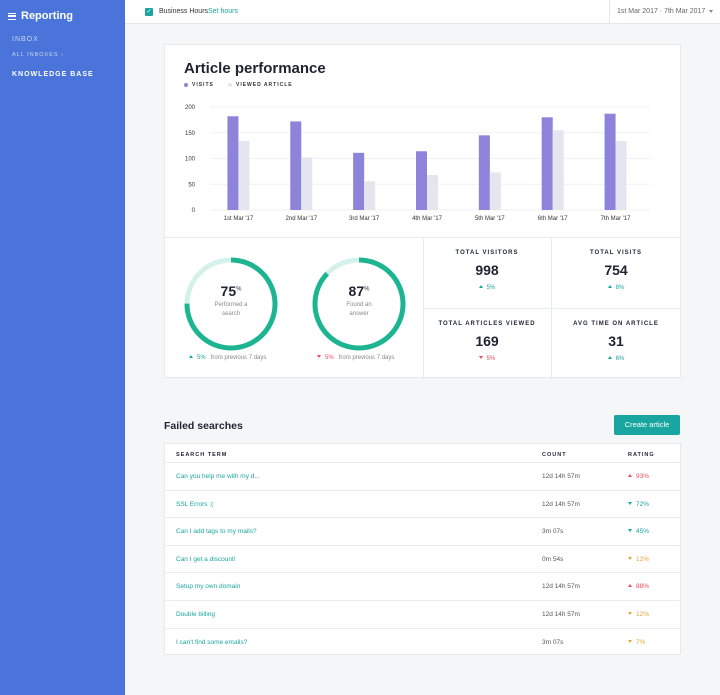 The width and height of the screenshot is (720, 695). I want to click on rating-value: 7%, so click(636, 642).